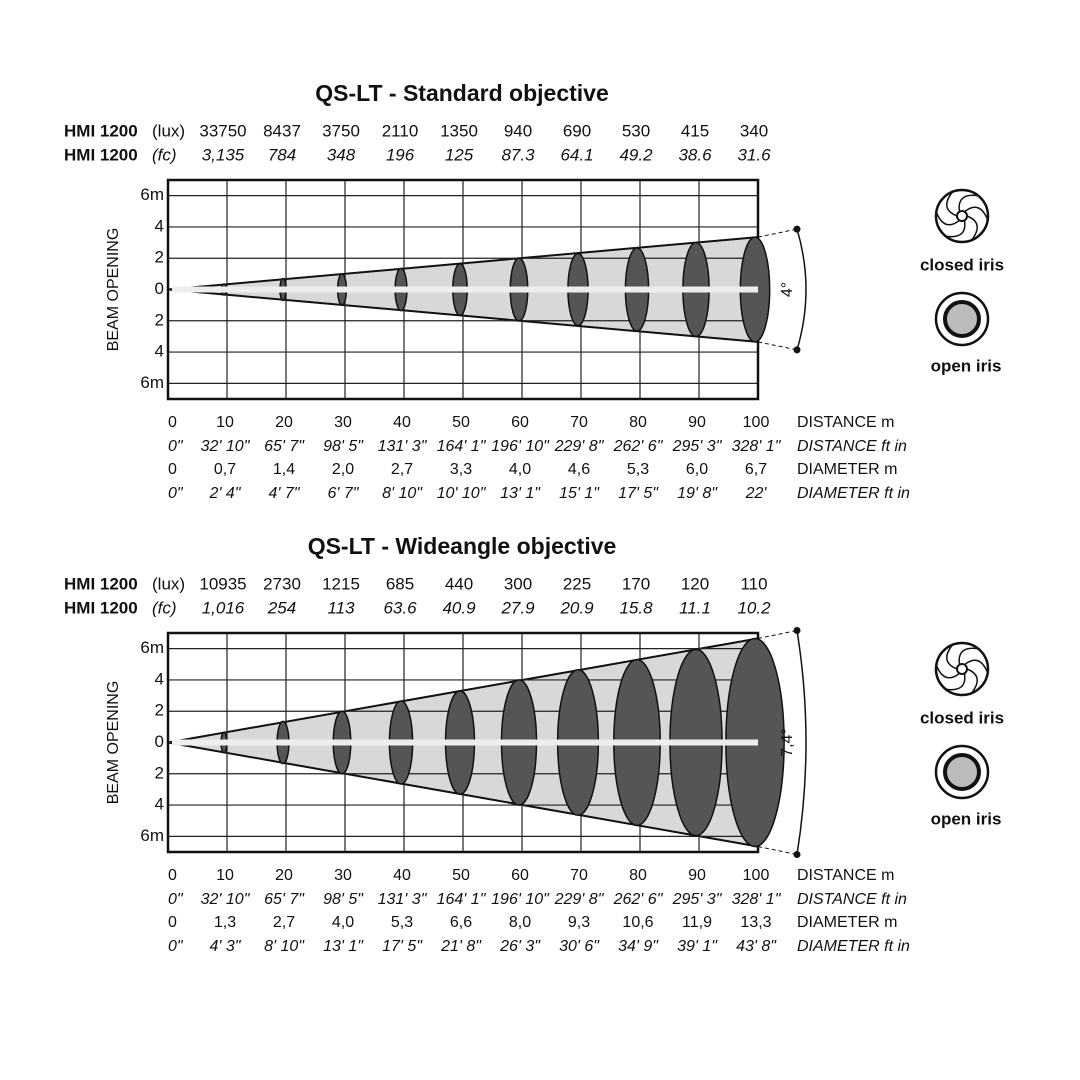 The width and height of the screenshot is (1080, 1080). I want to click on diameter-label: 13,3, so click(755, 922).